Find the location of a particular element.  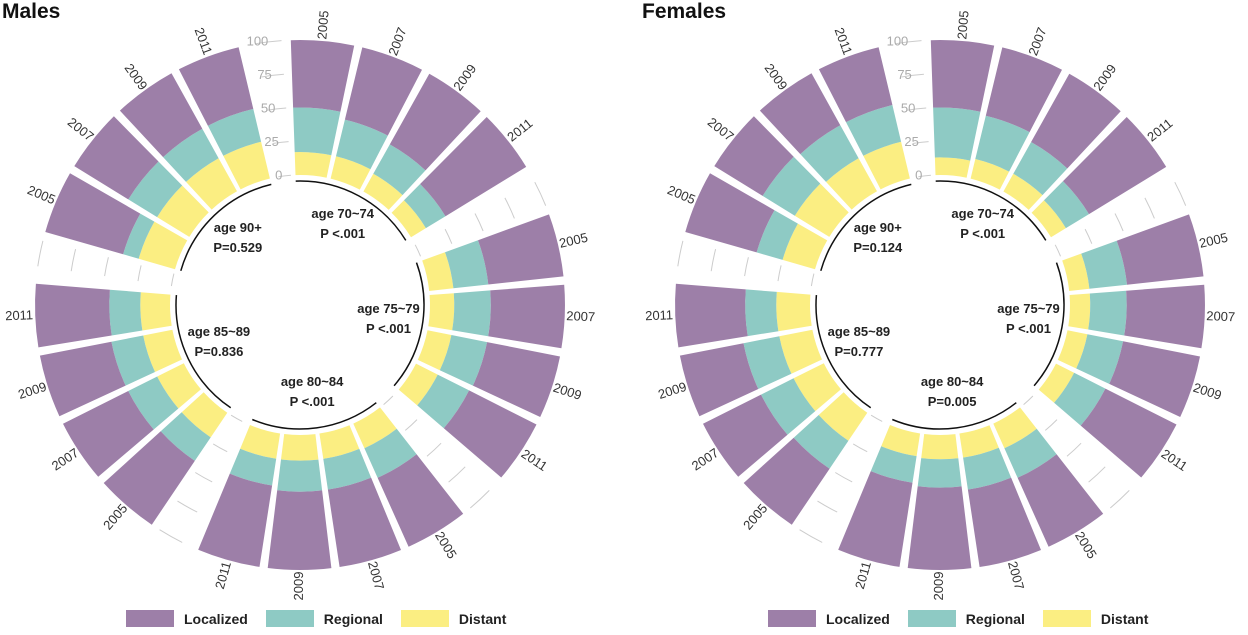

age-group-label: age 85~89 is located at coordinates (859, 331).